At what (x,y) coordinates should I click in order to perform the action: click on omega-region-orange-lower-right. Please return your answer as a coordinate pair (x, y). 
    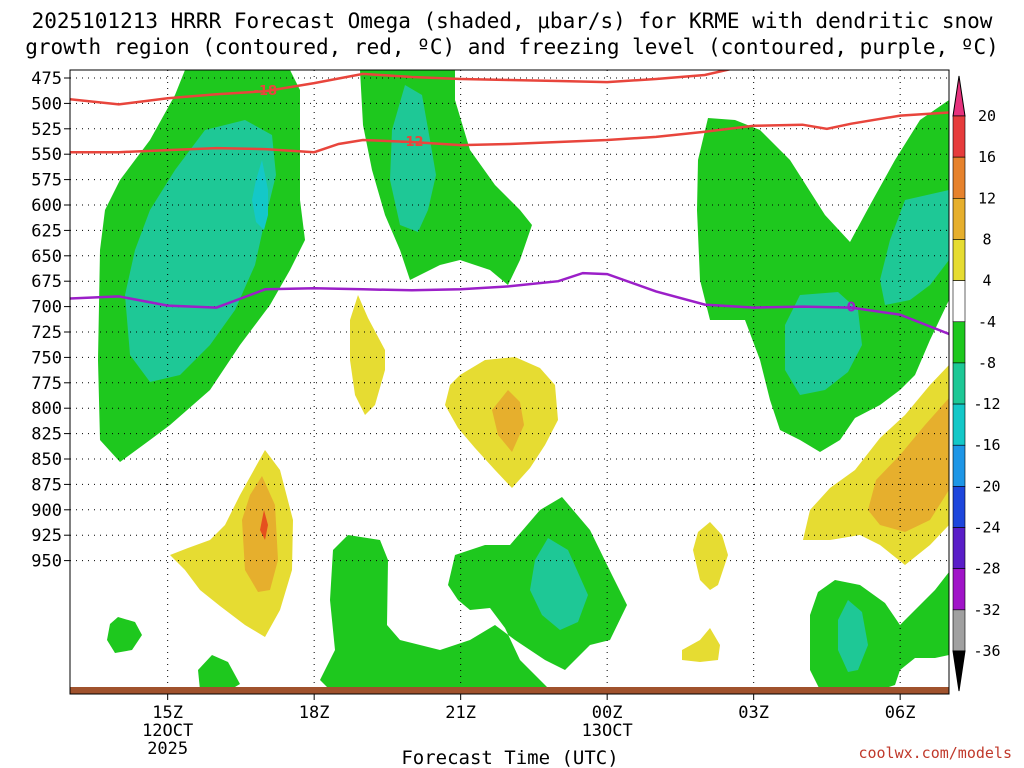
    Looking at the image, I should click on (908, 465).